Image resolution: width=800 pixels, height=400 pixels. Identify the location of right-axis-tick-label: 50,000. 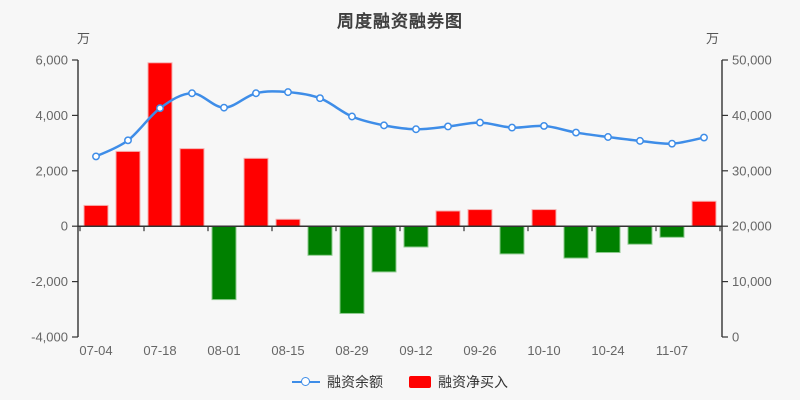
(752, 60).